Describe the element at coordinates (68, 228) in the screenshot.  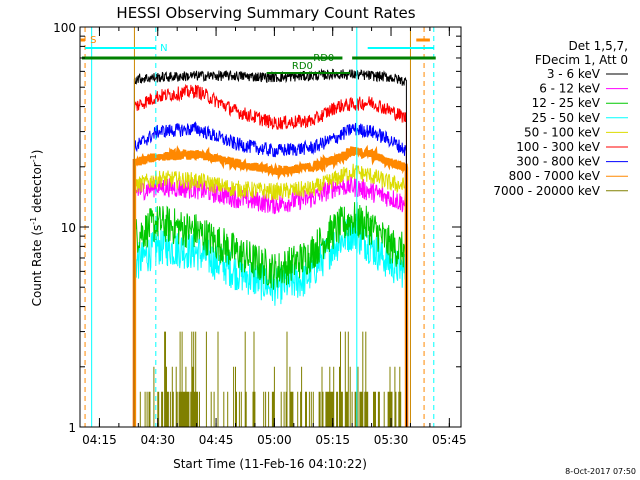
I see `y-tick-label: 10` at that location.